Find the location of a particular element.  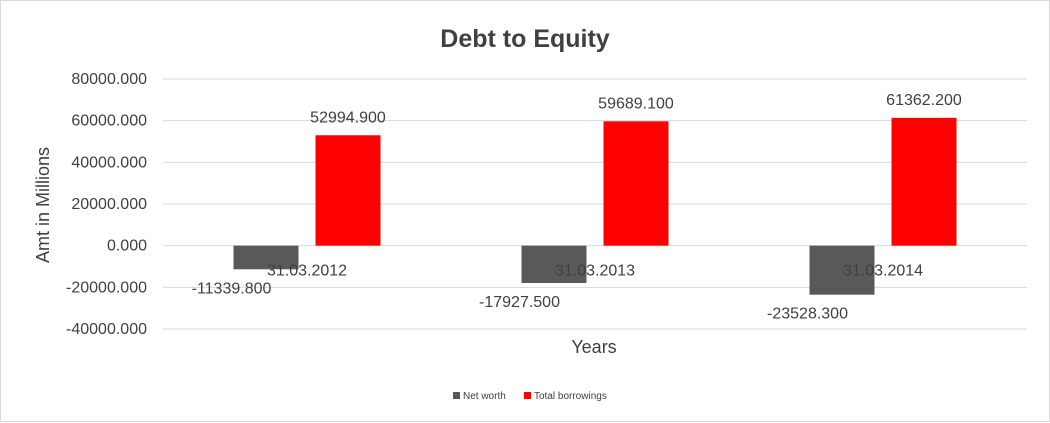

legend-swatch-total-borrowings is located at coordinates (527, 395).